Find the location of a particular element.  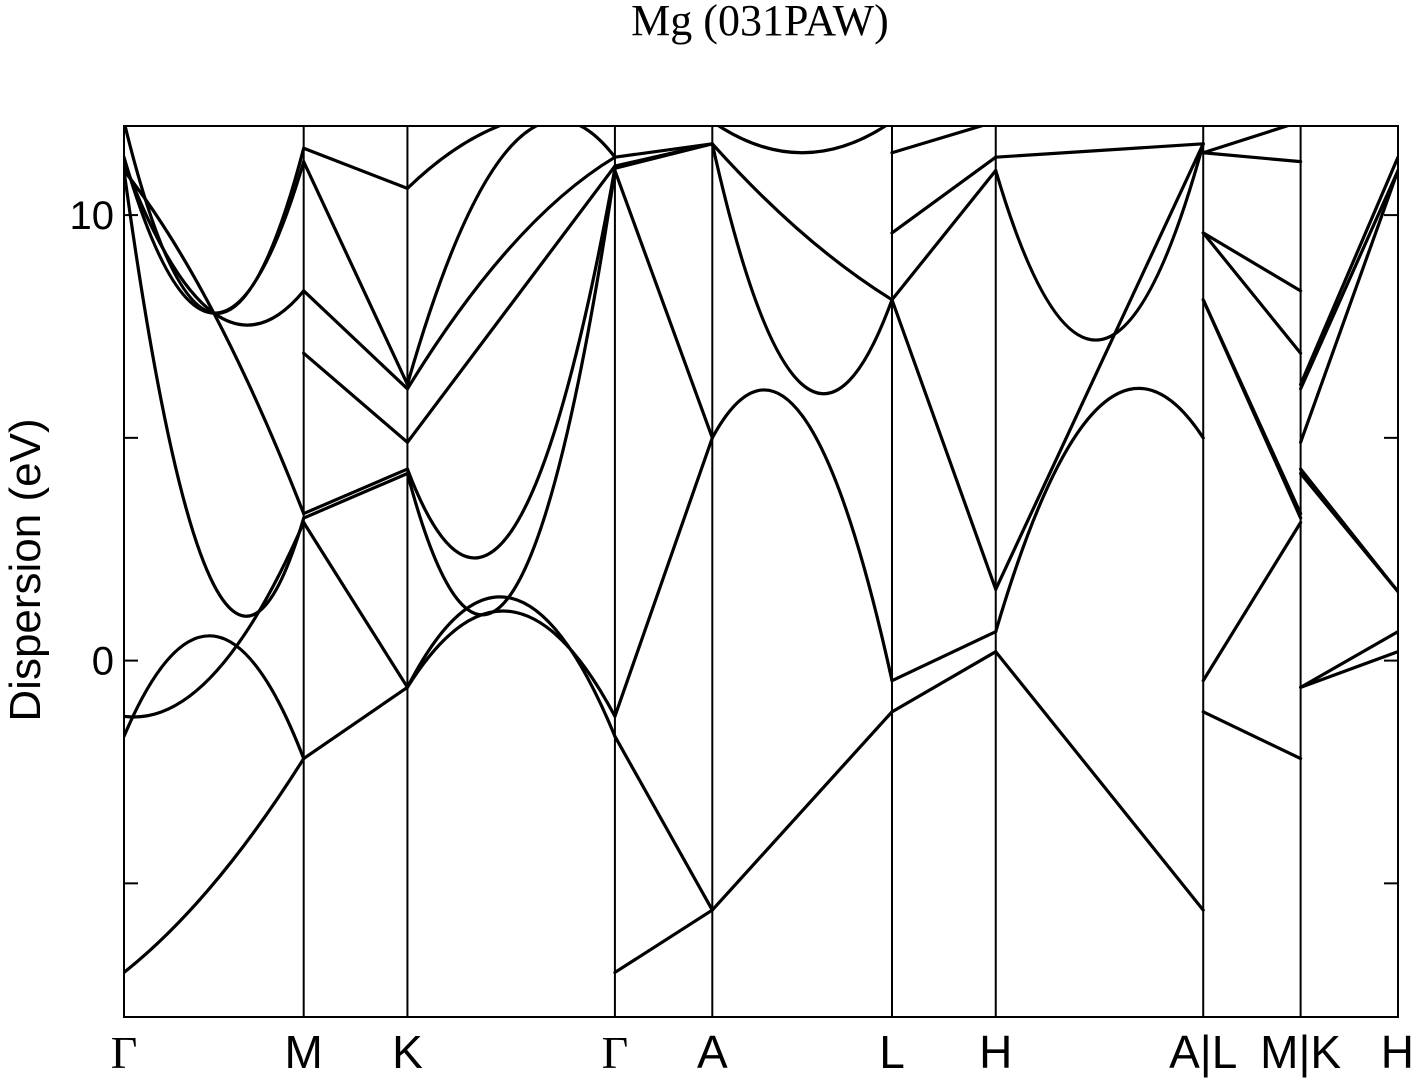

band-Γ-M-3 is located at coordinates (215, 393).